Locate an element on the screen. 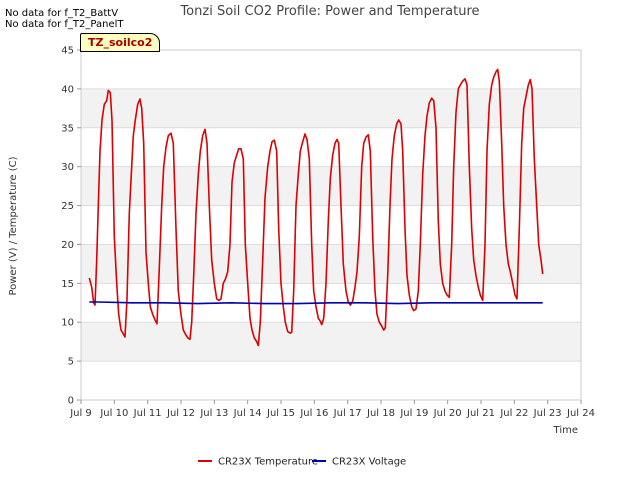 The height and width of the screenshot is (480, 640). site-label-badge: TZ_soilco2 is located at coordinates (120, 42).